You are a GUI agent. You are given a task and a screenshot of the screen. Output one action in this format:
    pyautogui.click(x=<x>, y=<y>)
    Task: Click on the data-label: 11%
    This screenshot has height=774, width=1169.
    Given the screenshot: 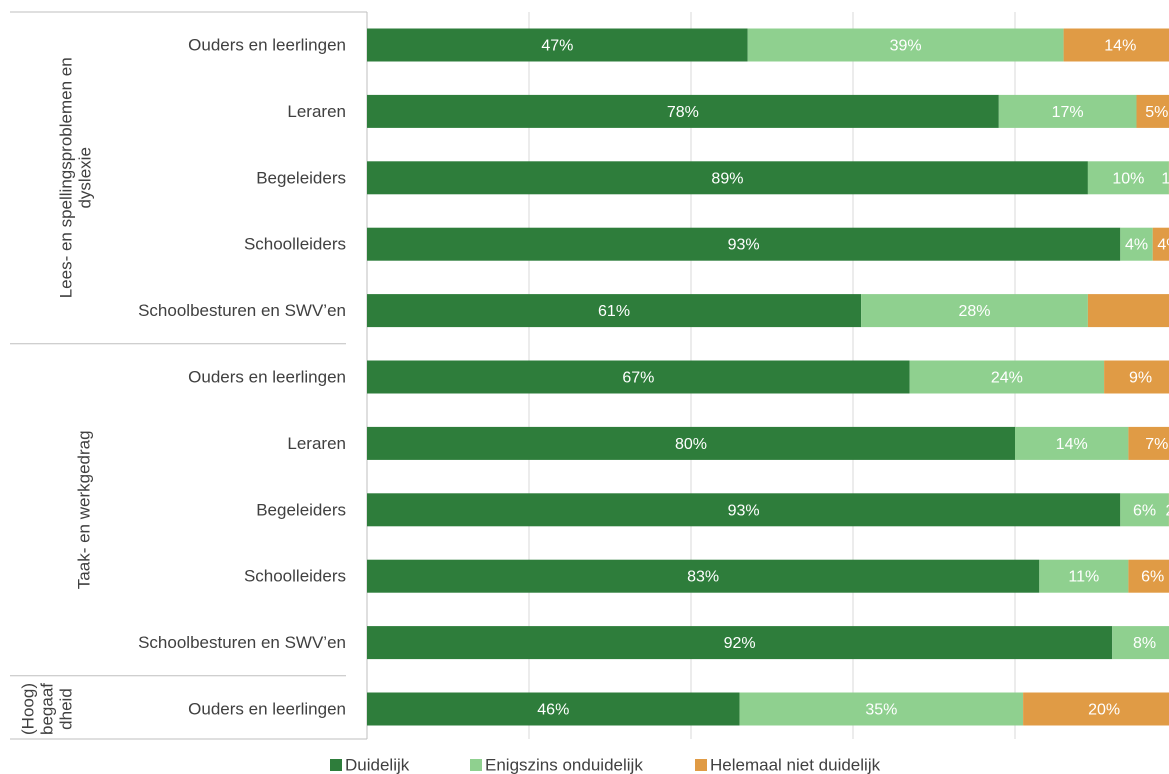 What is the action you would take?
    pyautogui.click(x=1083, y=577)
    